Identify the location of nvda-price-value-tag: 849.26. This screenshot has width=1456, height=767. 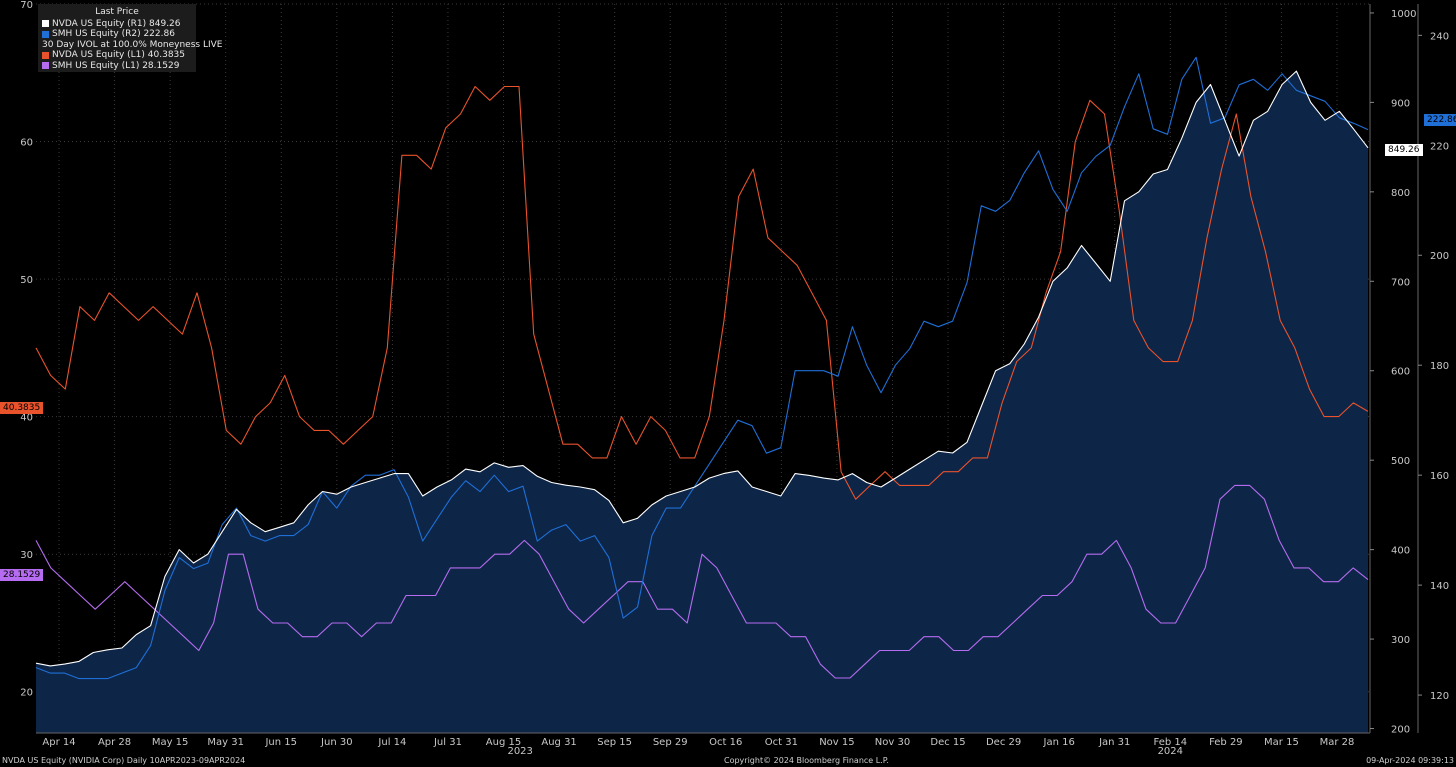
(1404, 150).